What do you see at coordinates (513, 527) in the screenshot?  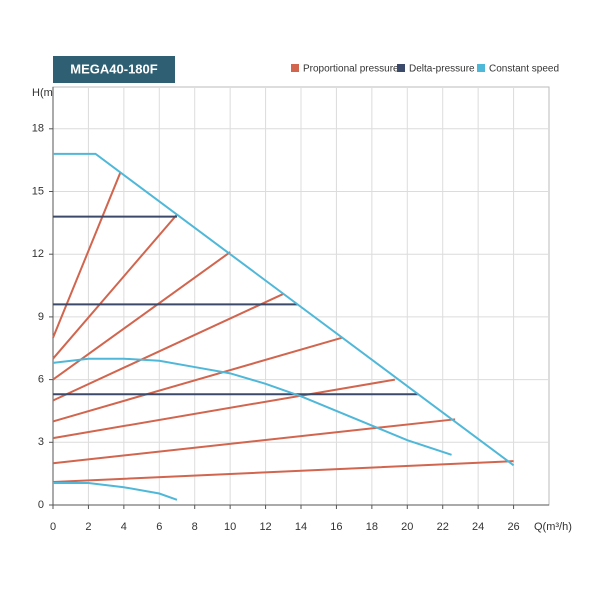 I see `x-tick-label: 26` at bounding box center [513, 527].